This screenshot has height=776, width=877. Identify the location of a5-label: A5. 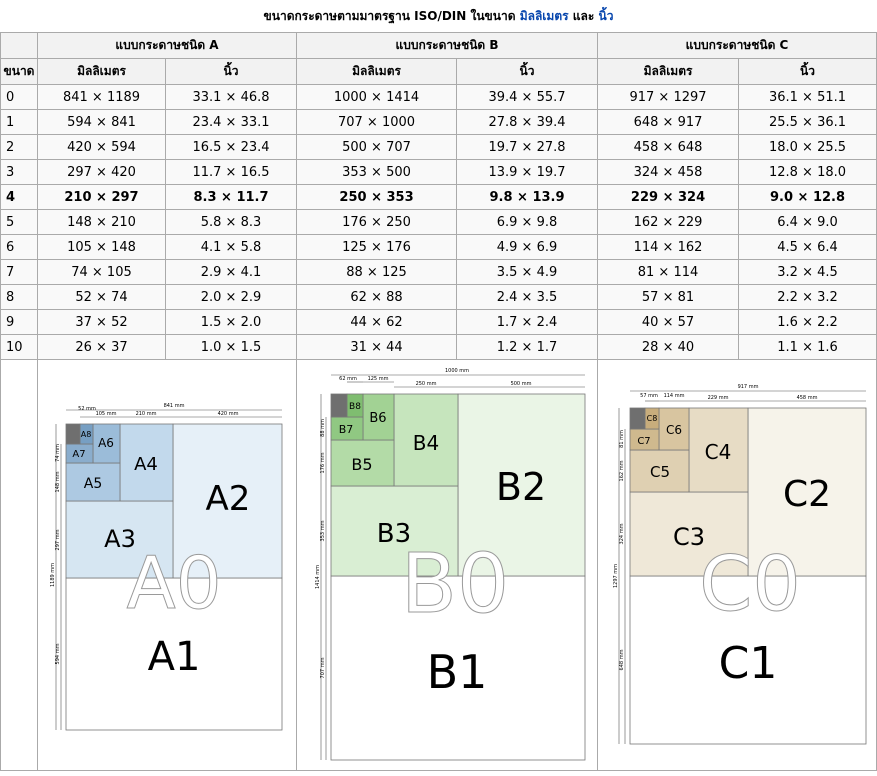
(93, 484).